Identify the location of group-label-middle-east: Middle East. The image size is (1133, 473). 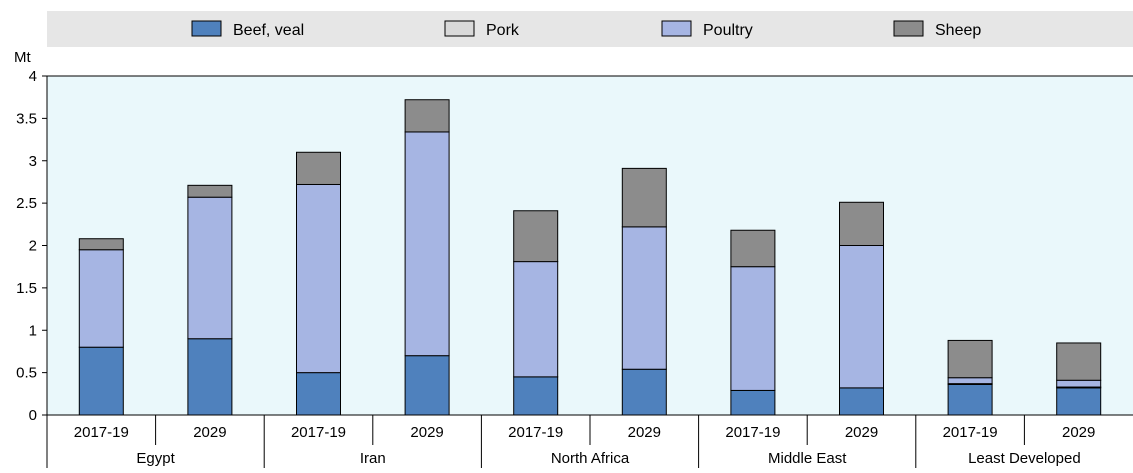
(807, 458).